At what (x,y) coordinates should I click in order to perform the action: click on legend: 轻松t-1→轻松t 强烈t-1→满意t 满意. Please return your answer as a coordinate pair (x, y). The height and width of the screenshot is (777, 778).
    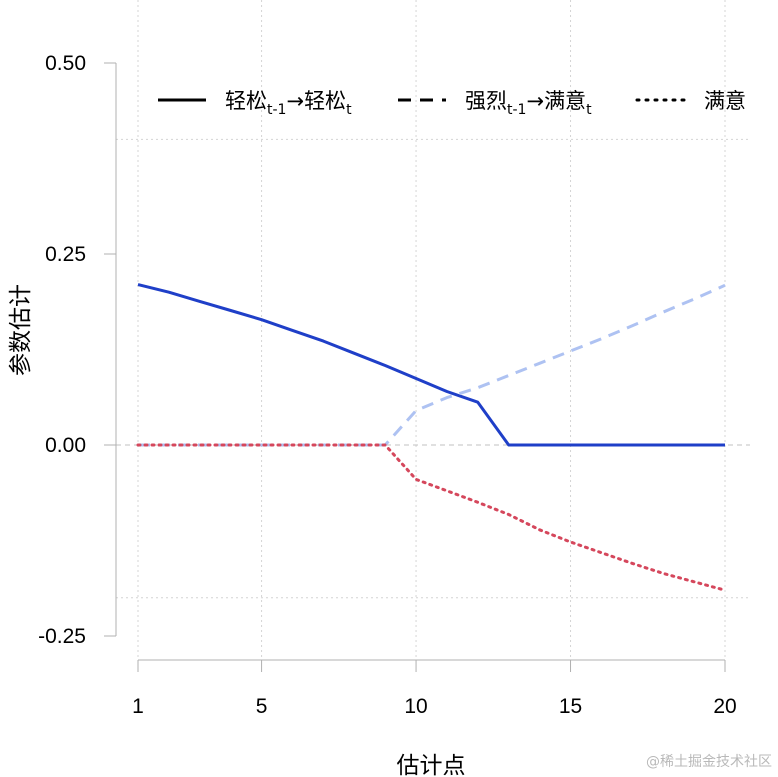
    Looking at the image, I should click on (452, 103).